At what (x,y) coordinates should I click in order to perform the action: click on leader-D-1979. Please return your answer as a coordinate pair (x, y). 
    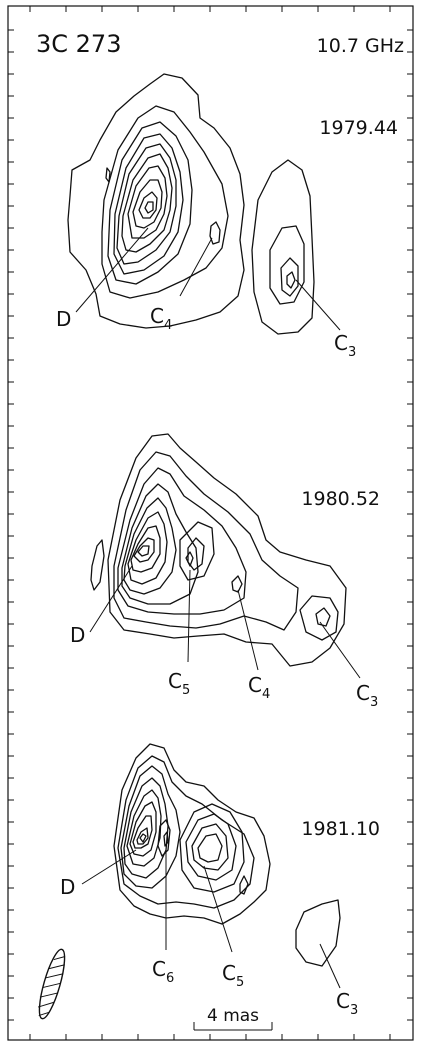
    Looking at the image, I should click on (112, 270).